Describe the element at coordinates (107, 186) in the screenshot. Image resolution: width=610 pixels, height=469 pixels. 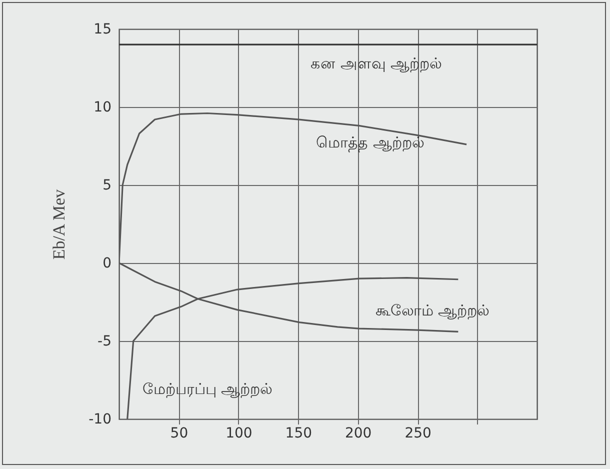
I see `y-tick-label: 5` at that location.